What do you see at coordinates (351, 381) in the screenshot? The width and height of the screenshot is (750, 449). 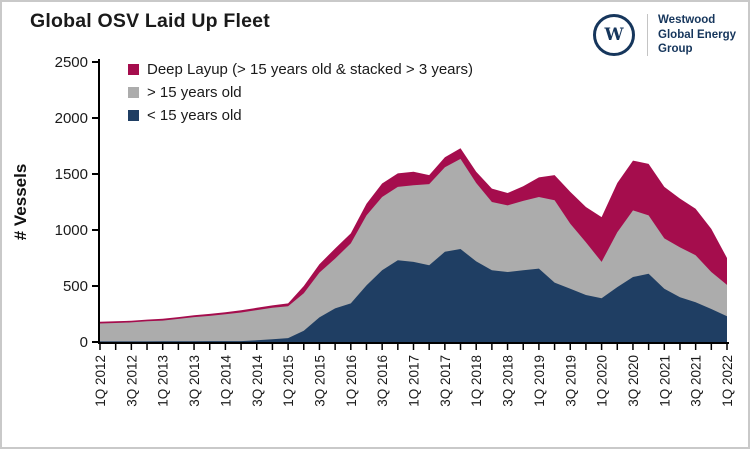 I see `x-axis-label: 1Q 2016` at bounding box center [351, 381].